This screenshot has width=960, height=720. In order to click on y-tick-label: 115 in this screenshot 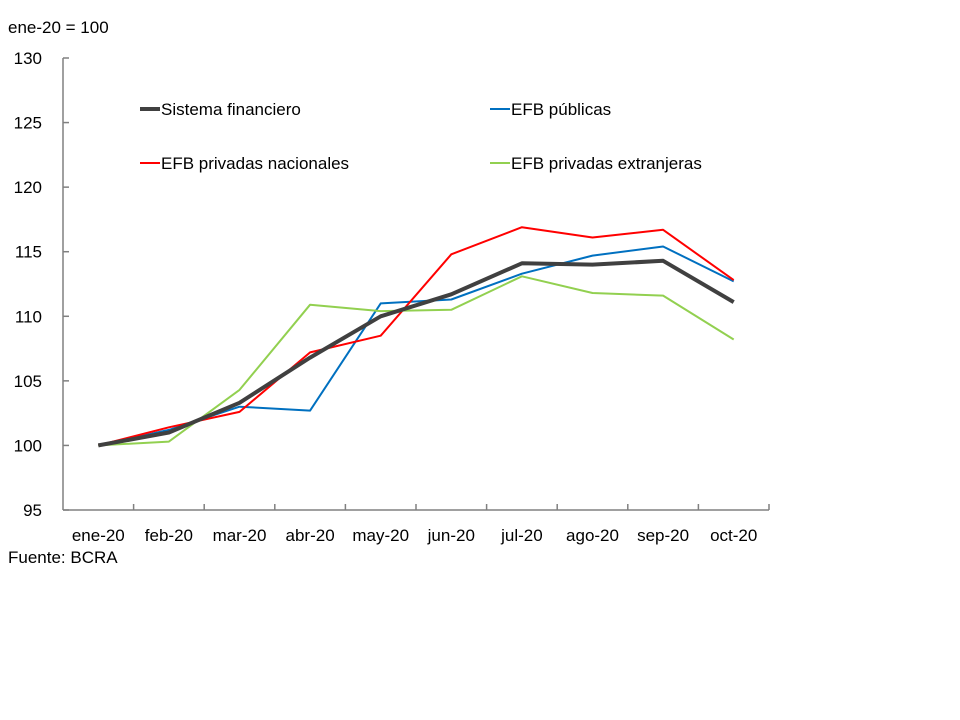, I will do `click(28, 252)`.